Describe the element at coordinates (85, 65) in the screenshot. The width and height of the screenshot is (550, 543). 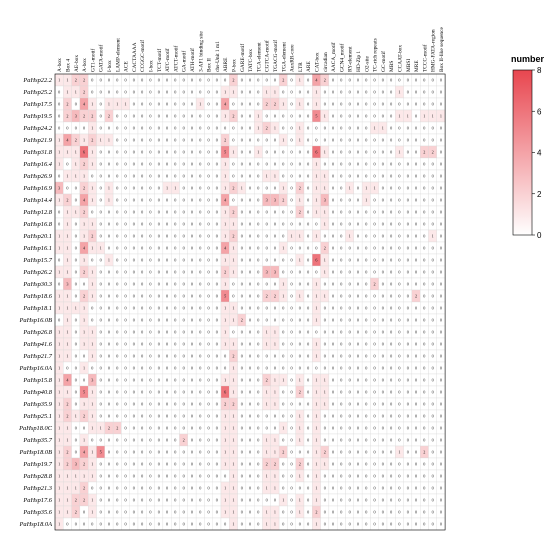
I see `column-label: A-box` at that location.